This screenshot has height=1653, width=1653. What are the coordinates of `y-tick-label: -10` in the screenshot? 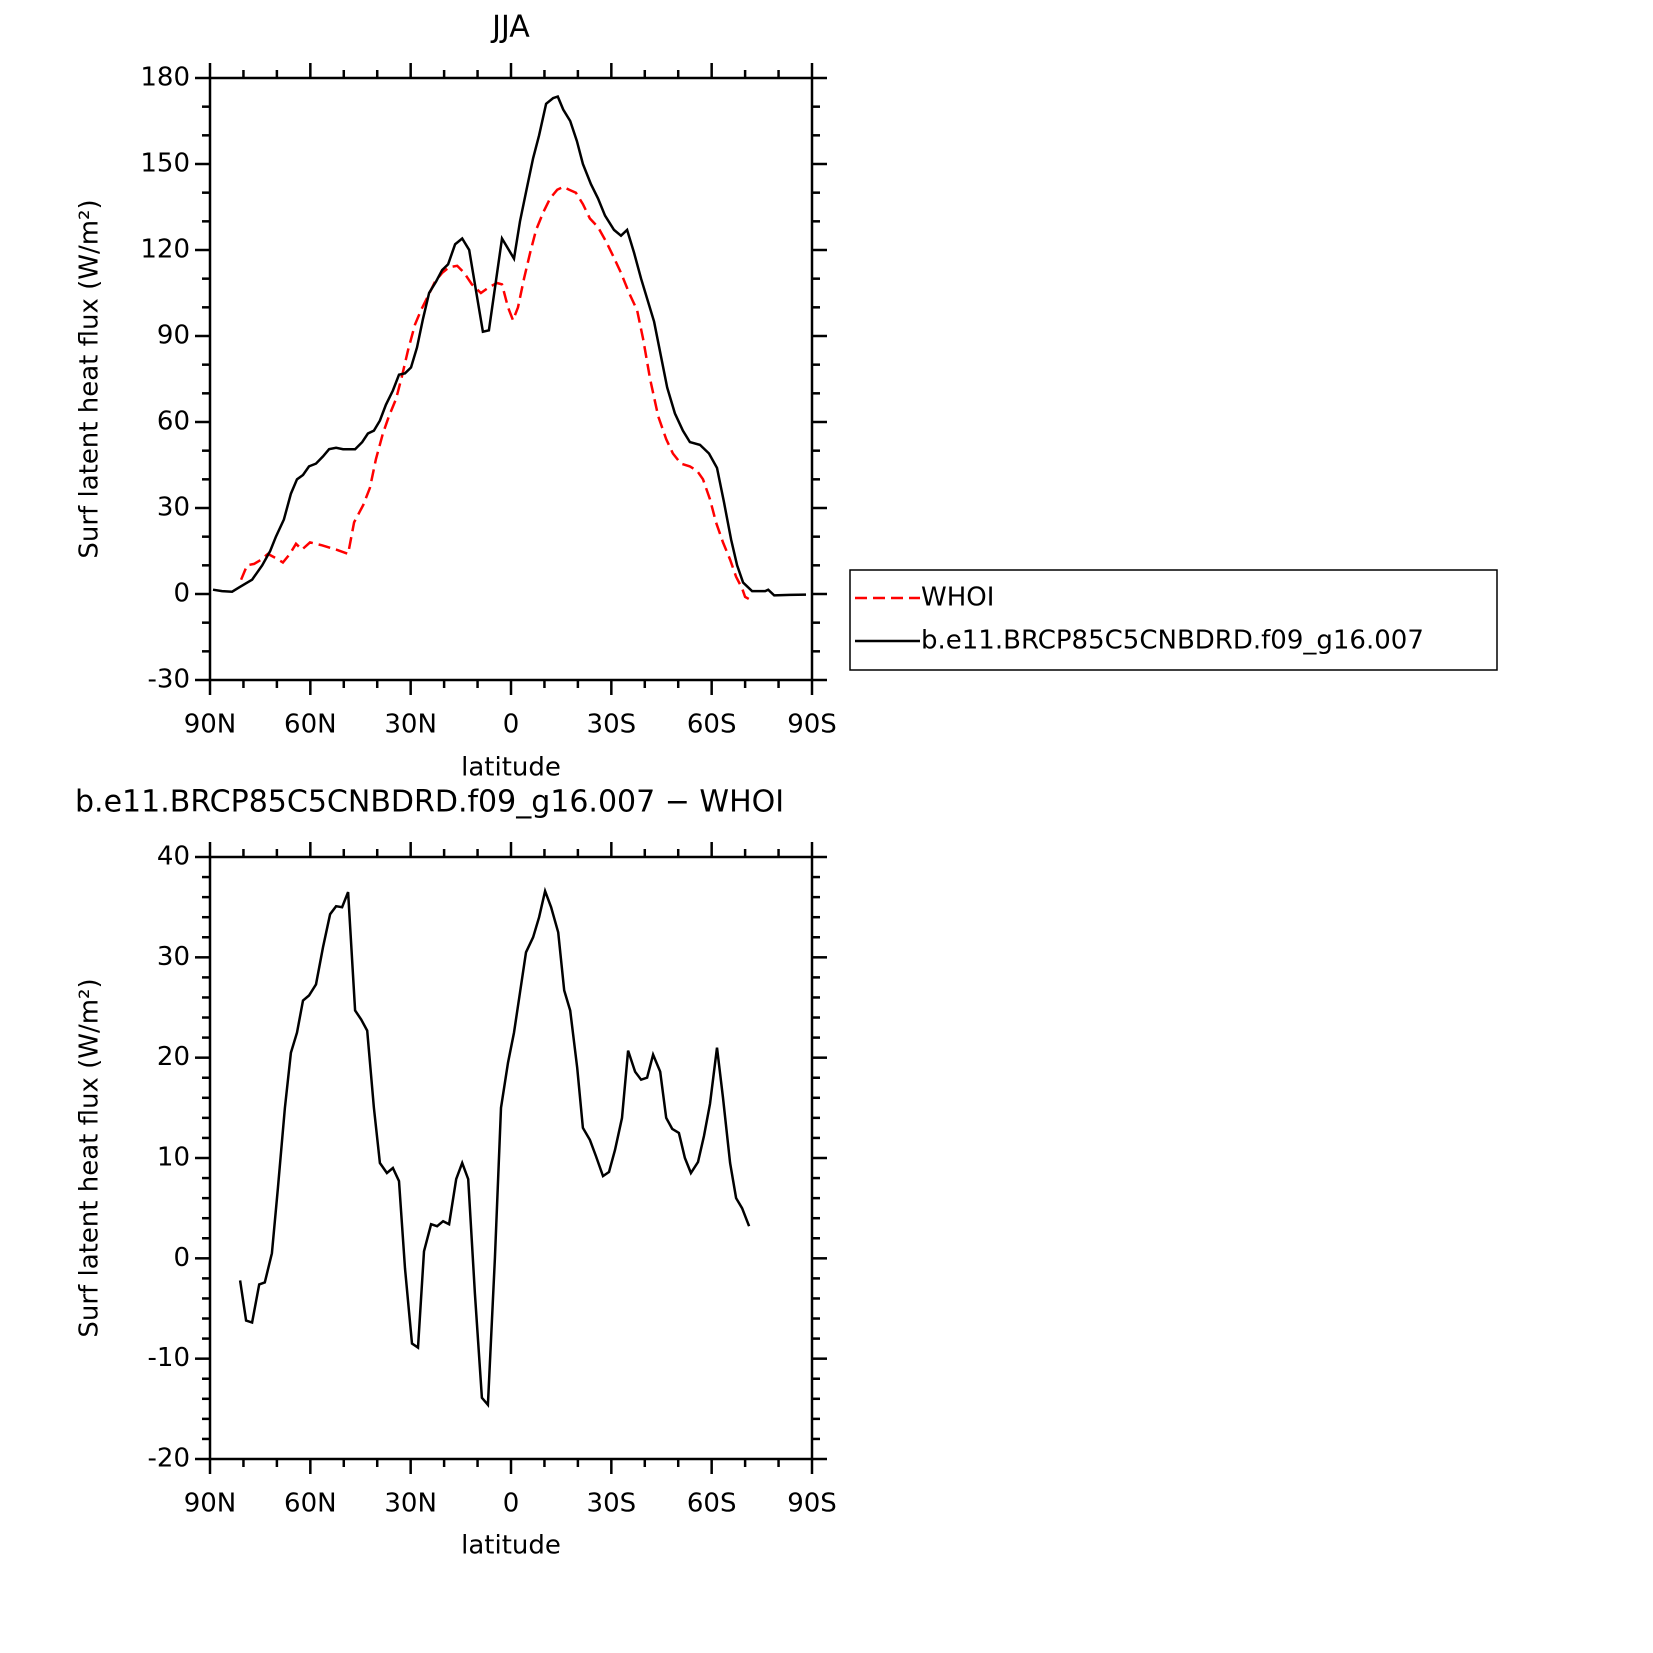 It's located at (169, 1358).